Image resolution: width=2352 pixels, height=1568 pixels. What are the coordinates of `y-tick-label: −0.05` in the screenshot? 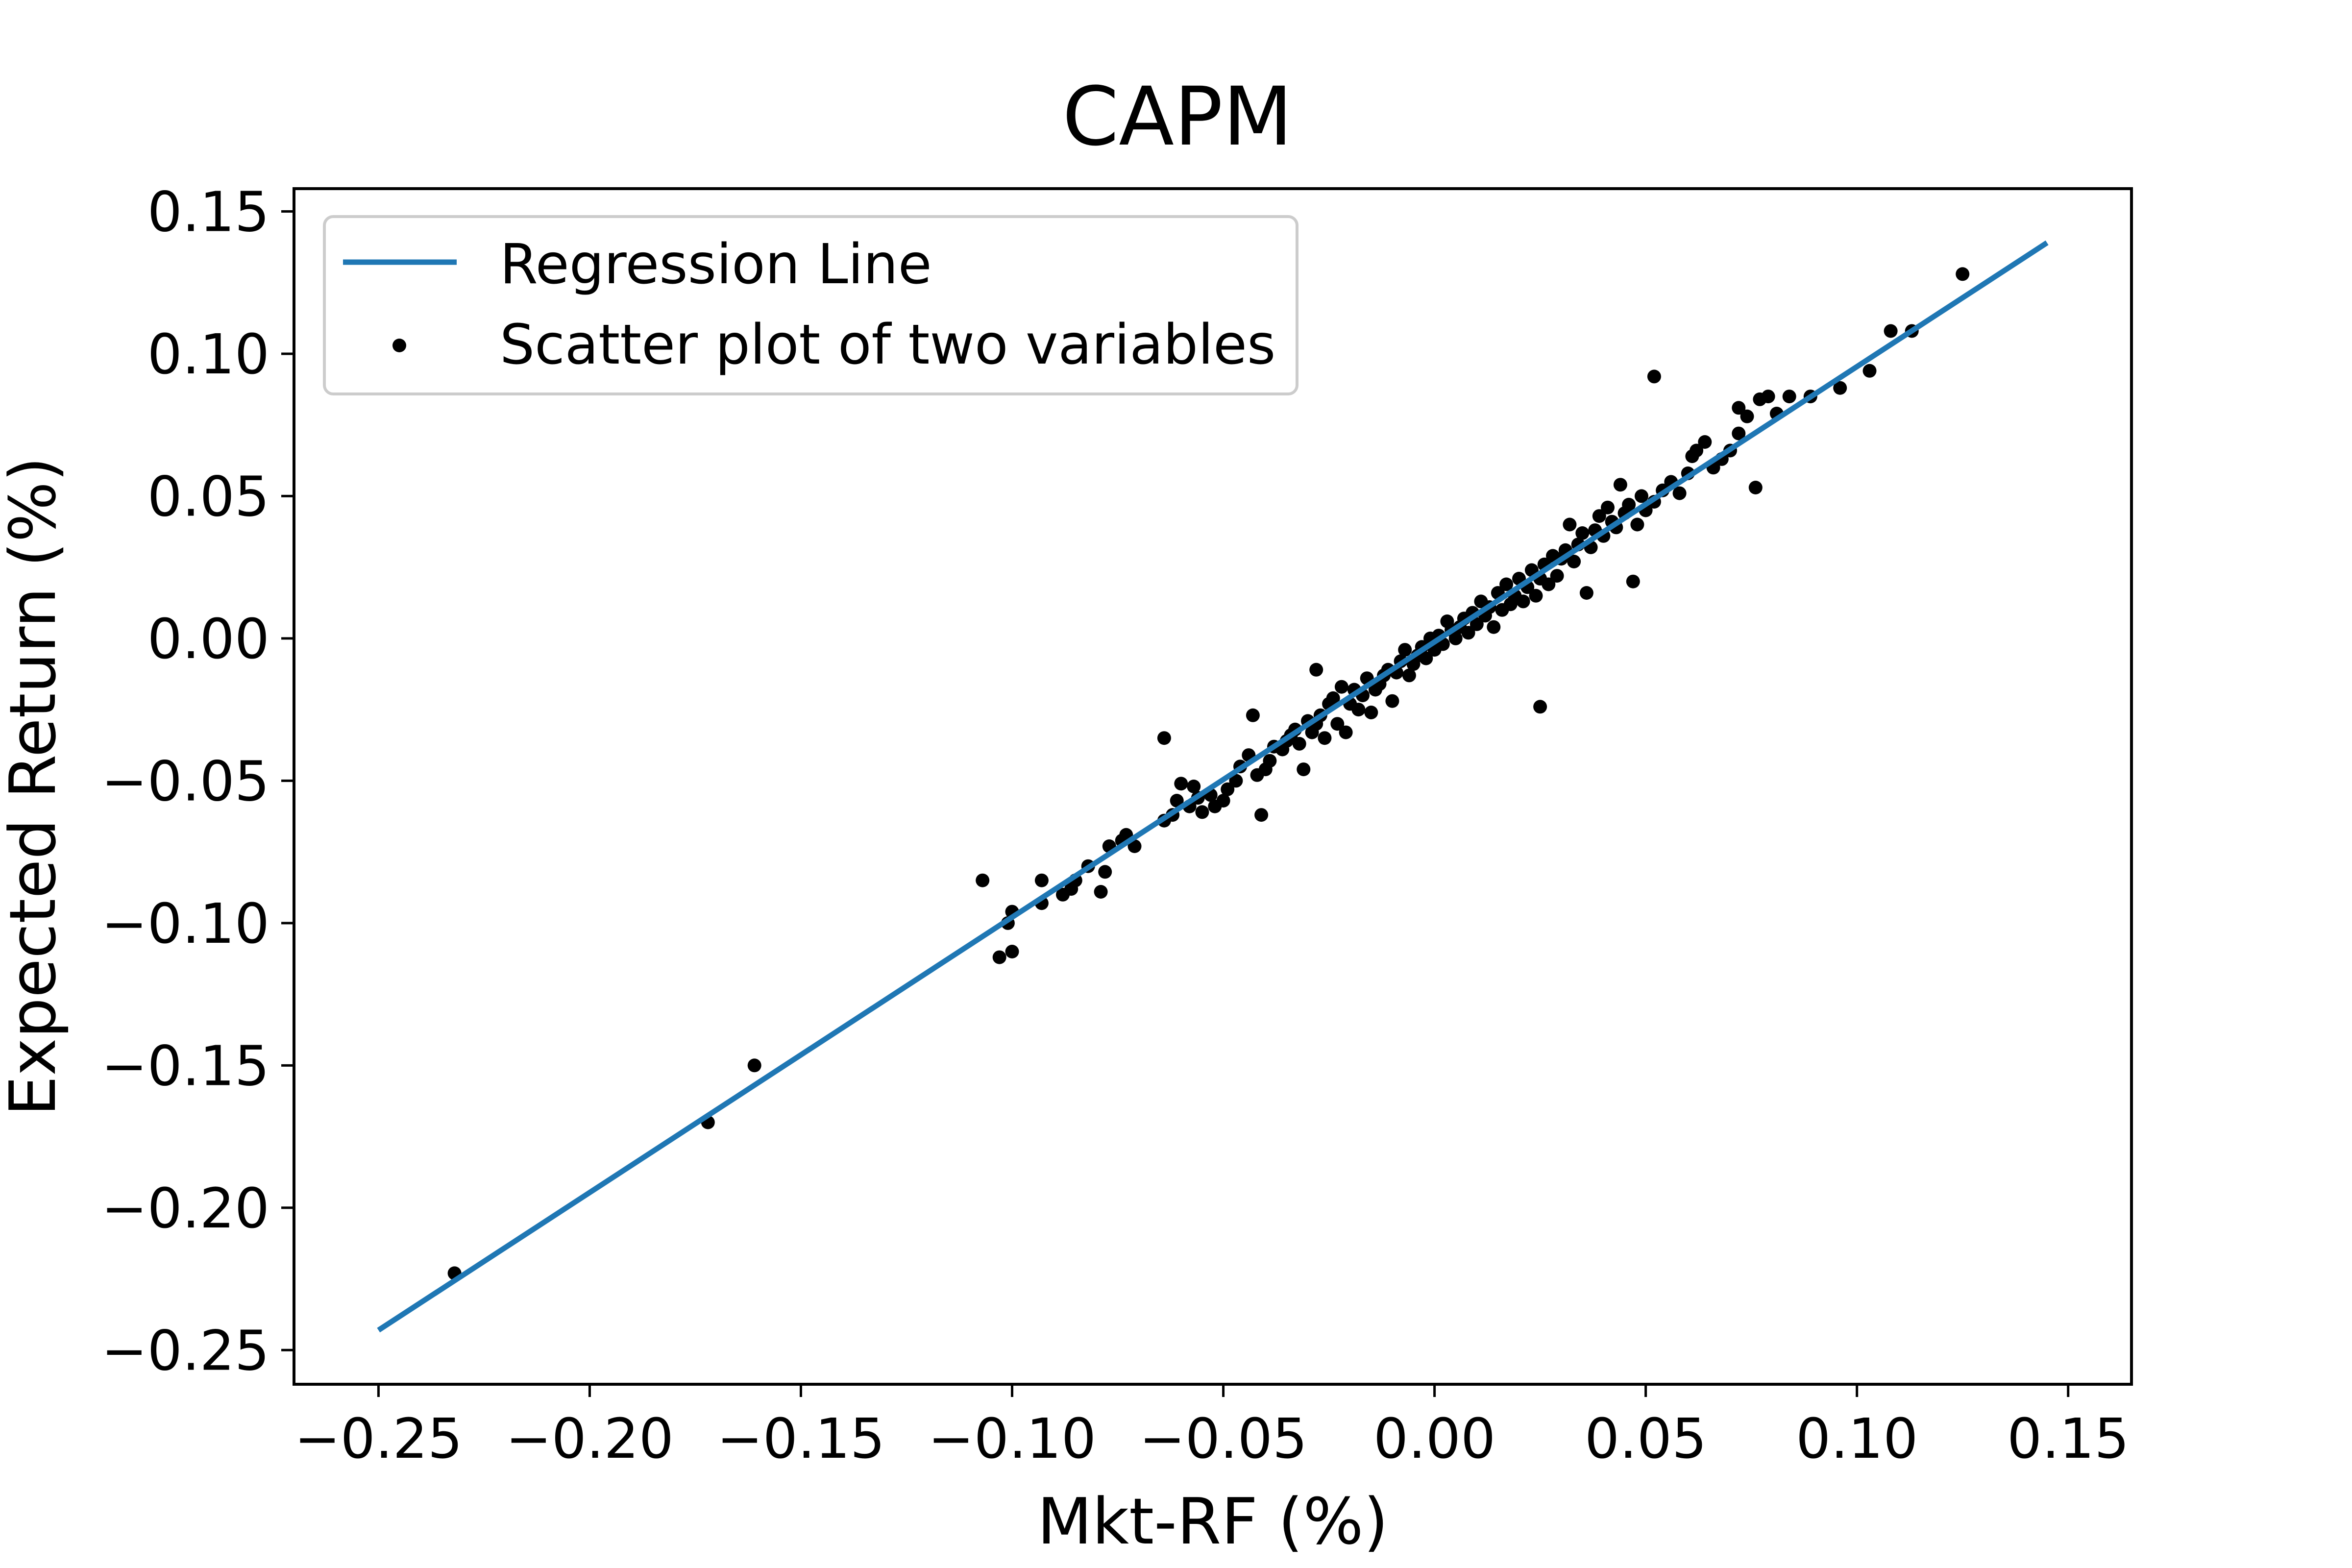 It's located at (185, 781).